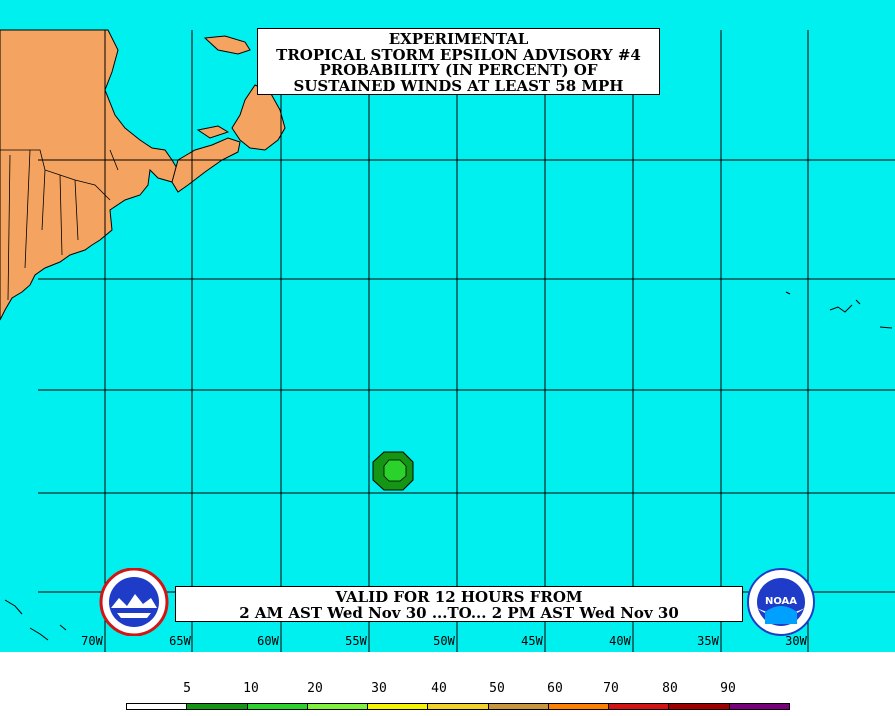 The image size is (895, 716). Describe the element at coordinates (251, 688) in the screenshot. I see `legend-label-10: 10` at that location.